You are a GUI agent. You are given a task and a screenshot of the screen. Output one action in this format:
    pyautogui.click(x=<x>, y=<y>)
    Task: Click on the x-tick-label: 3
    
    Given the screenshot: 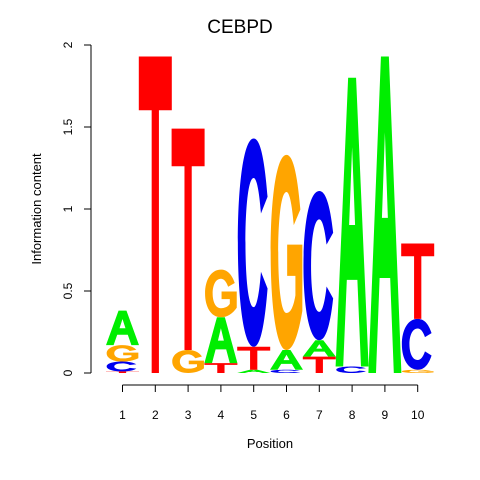 What is the action you would take?
    pyautogui.click(x=188, y=415)
    